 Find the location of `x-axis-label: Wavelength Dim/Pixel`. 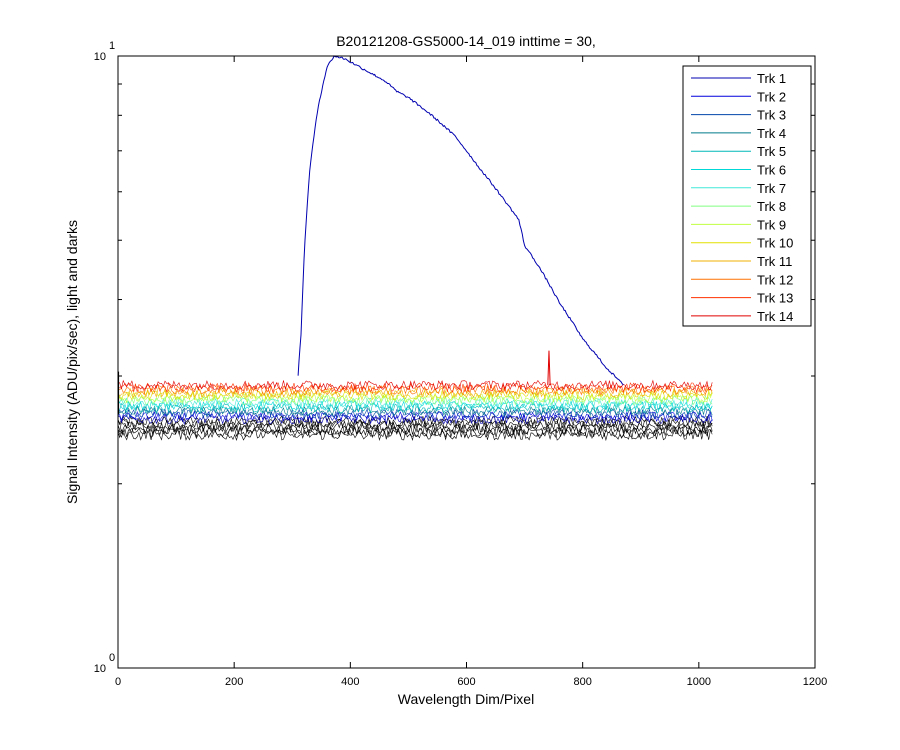

x-axis-label: Wavelength Dim/Pixel is located at coordinates (466, 699).